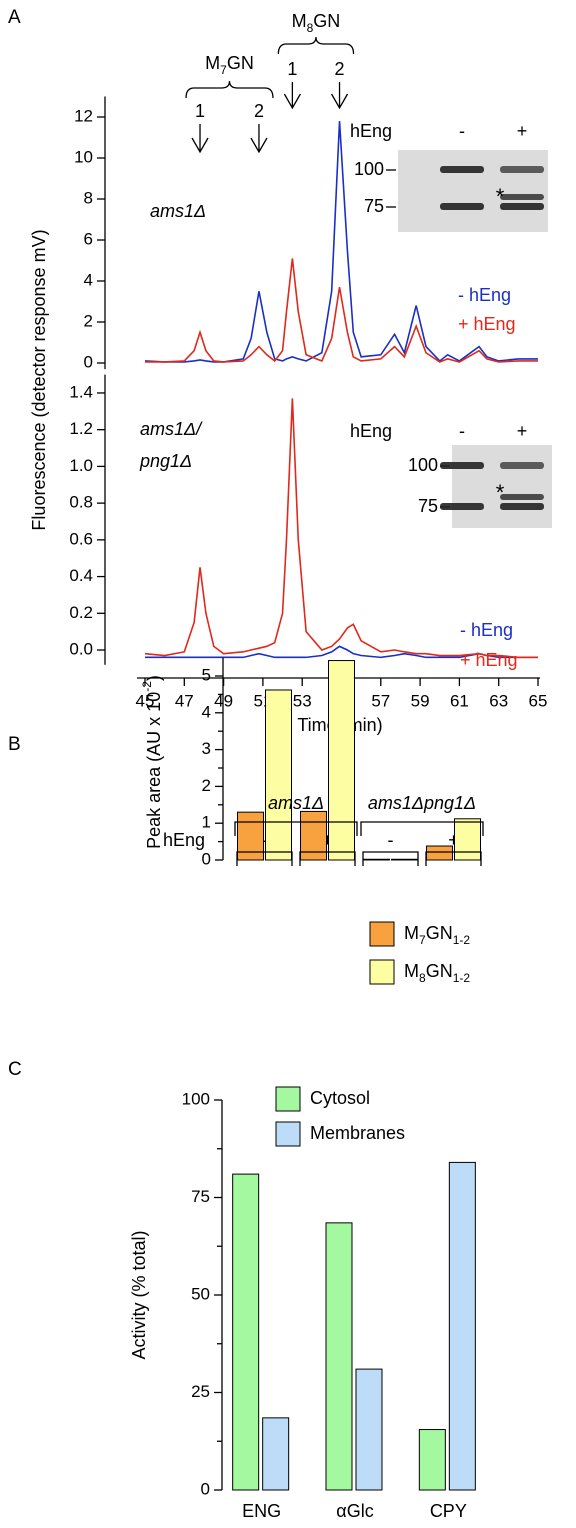  What do you see at coordinates (302, 700) in the screenshot?
I see `x-tick-label: 53` at bounding box center [302, 700].